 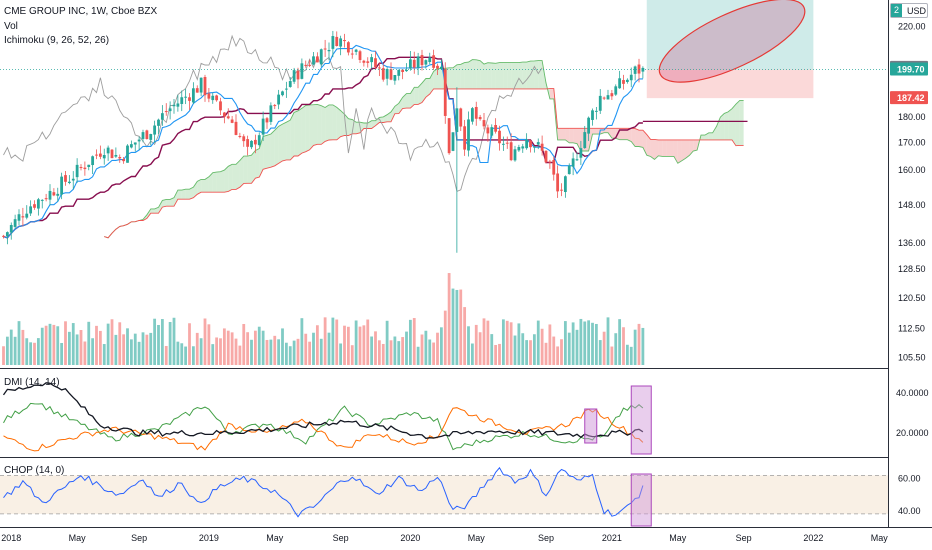 I want to click on price-tick-label: 148.00, so click(x=912, y=205).